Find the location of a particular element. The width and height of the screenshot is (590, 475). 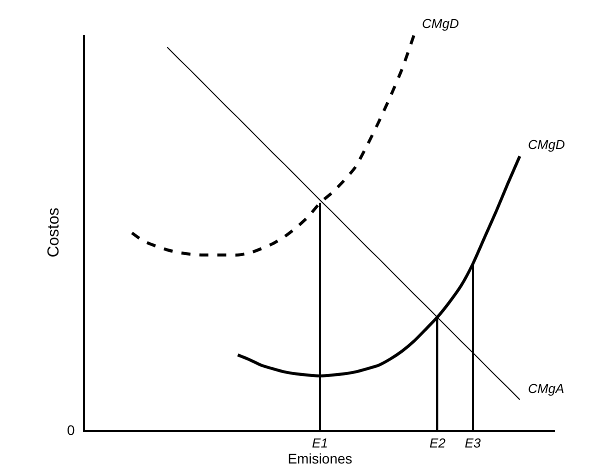

x-tick-label: E1 is located at coordinates (320, 443).